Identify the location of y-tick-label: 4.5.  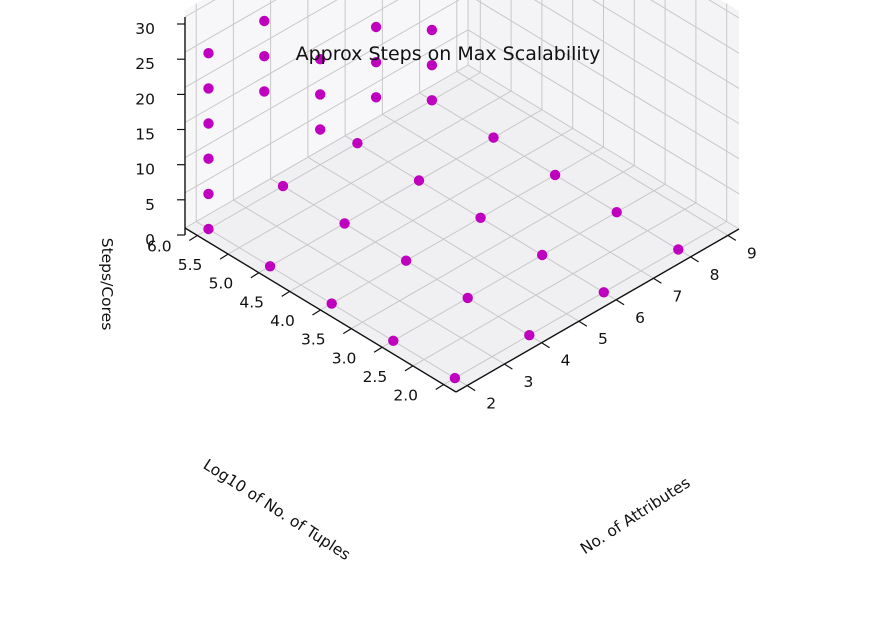
(251, 302).